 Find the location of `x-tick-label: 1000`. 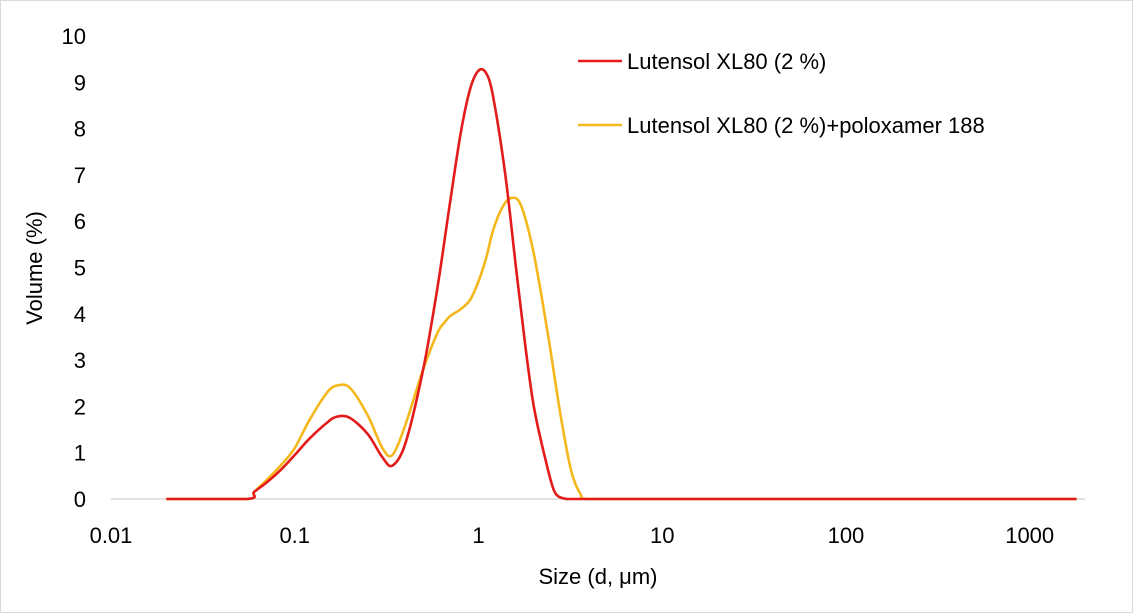

x-tick-label: 1000 is located at coordinates (1029, 535).